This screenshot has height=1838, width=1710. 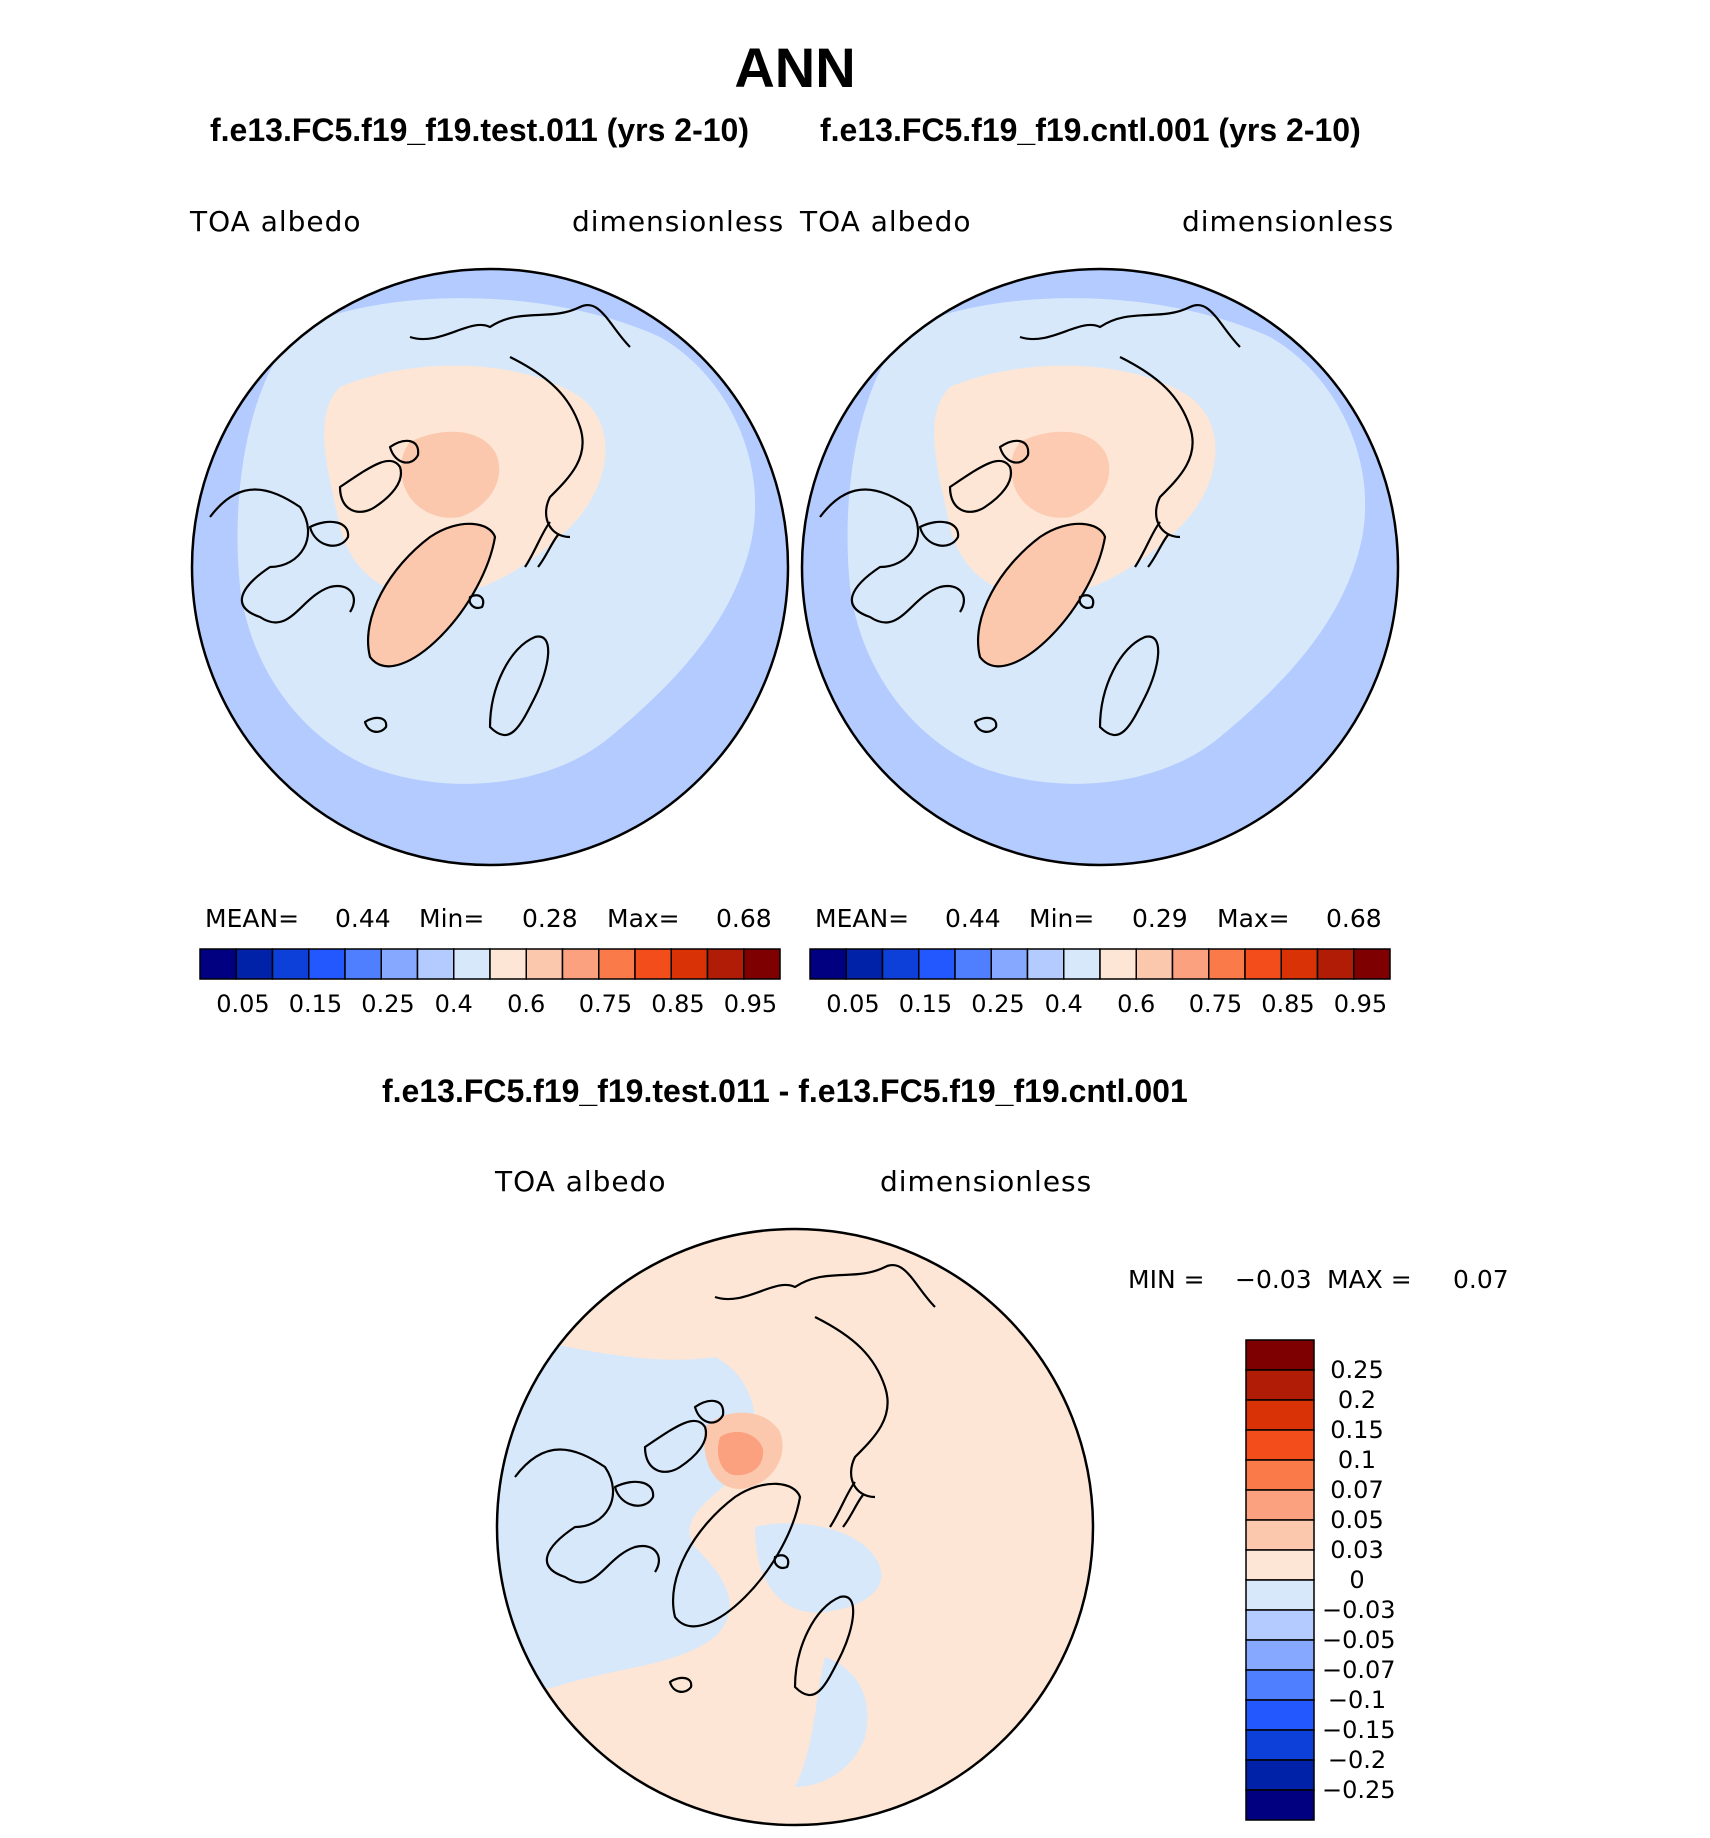 I want to click on test-colorbar, so click(x=490, y=964).